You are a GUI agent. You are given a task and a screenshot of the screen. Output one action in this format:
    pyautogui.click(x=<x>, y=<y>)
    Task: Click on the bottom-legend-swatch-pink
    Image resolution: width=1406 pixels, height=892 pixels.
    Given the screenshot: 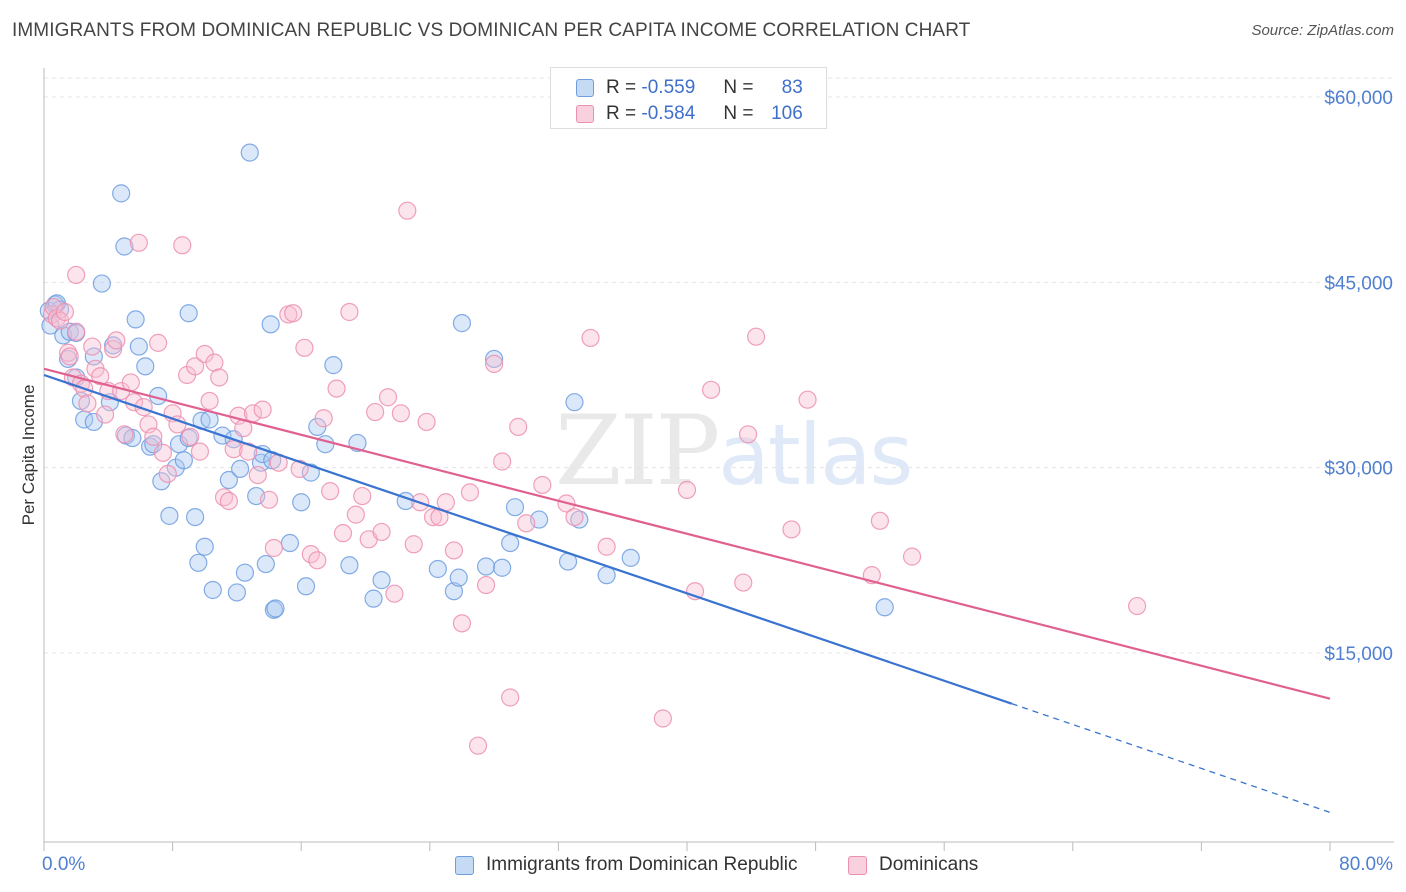 What is the action you would take?
    pyautogui.click(x=857, y=865)
    